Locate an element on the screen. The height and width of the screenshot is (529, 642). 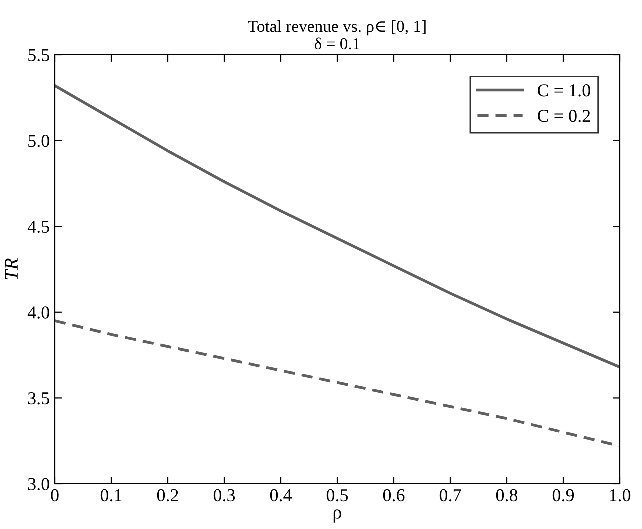
x-tick-label: 0.9 is located at coordinates (563, 495).